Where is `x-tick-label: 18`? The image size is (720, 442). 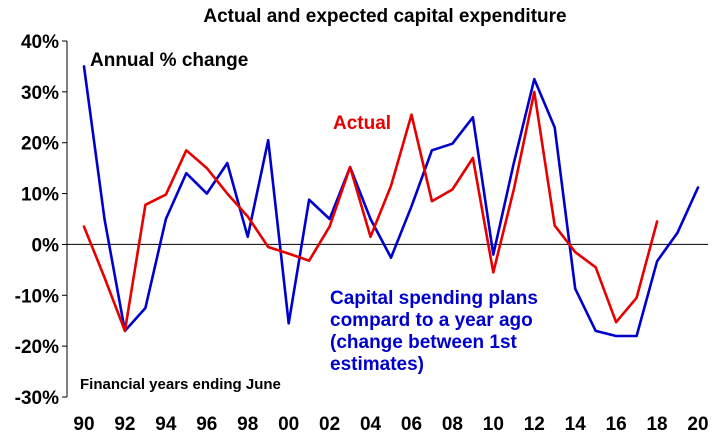
x-tick-label: 18 is located at coordinates (656, 424).